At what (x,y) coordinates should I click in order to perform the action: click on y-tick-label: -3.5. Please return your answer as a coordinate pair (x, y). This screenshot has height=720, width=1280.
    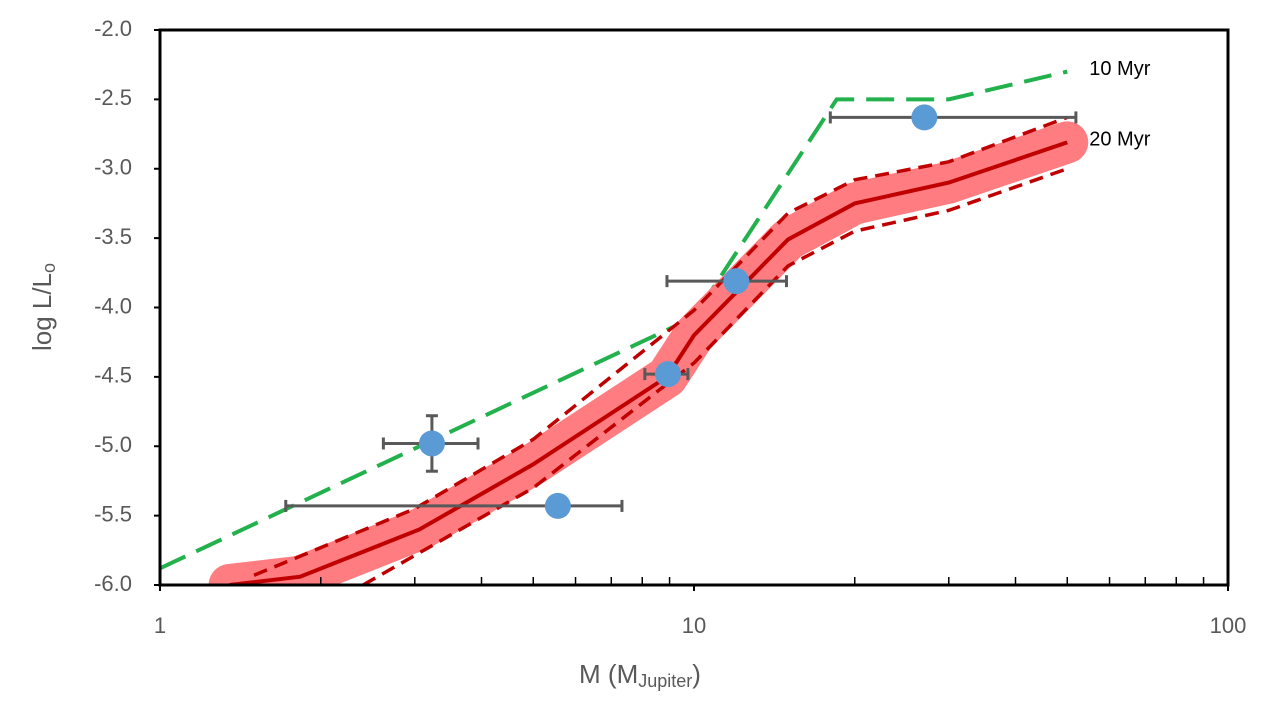
    Looking at the image, I should click on (113, 236).